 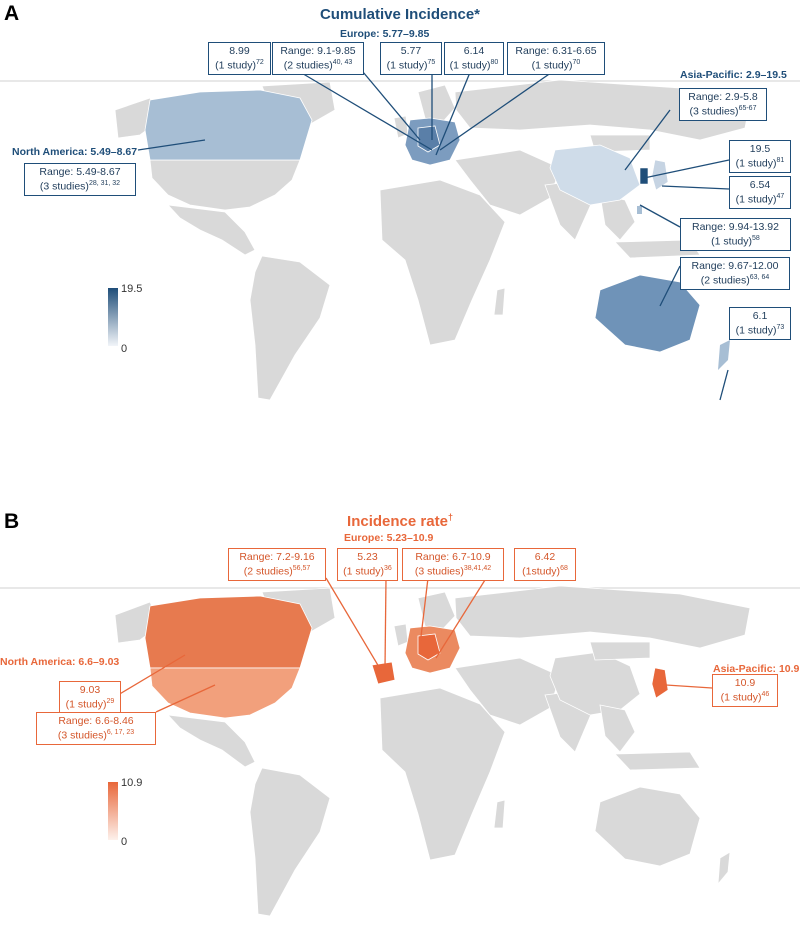 I want to click on region-label-asia-a: Asia-Pacific: 2.9–19.5, so click(x=733, y=75).